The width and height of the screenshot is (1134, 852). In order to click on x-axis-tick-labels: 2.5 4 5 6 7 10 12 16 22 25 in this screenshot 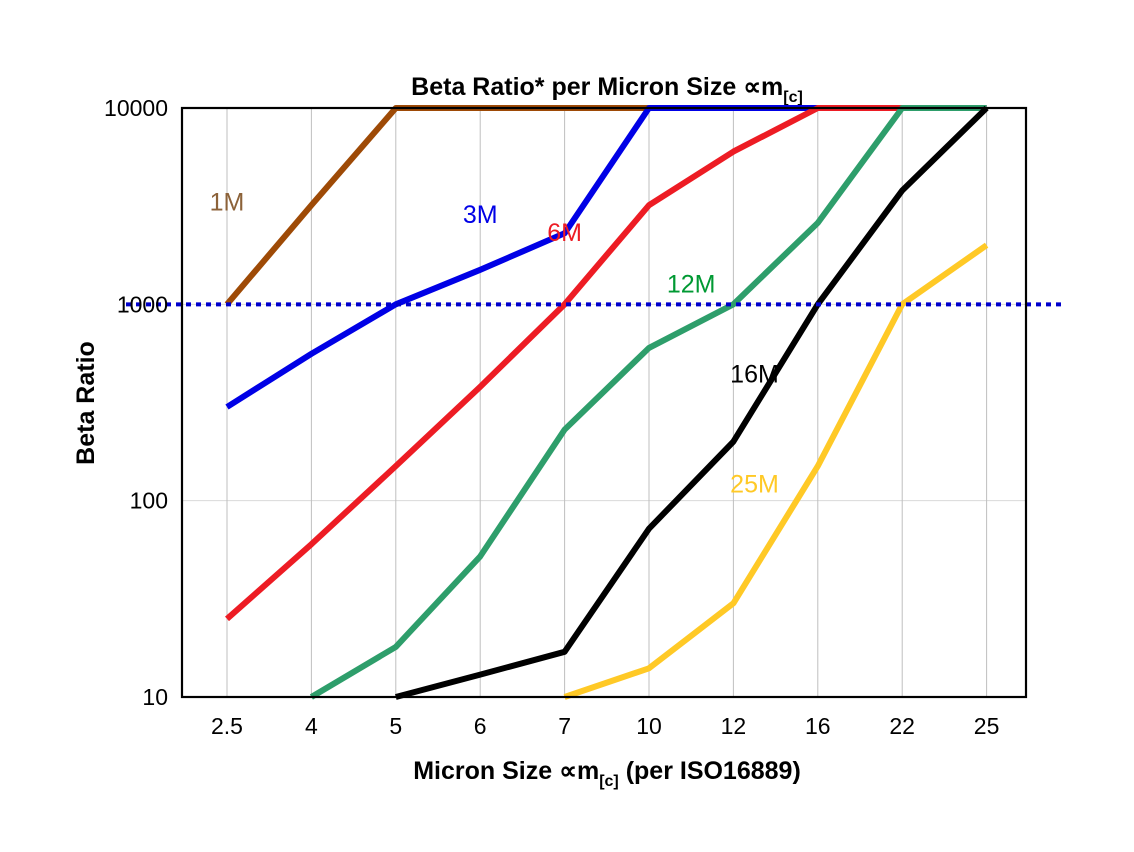, I will do `click(605, 726)`.